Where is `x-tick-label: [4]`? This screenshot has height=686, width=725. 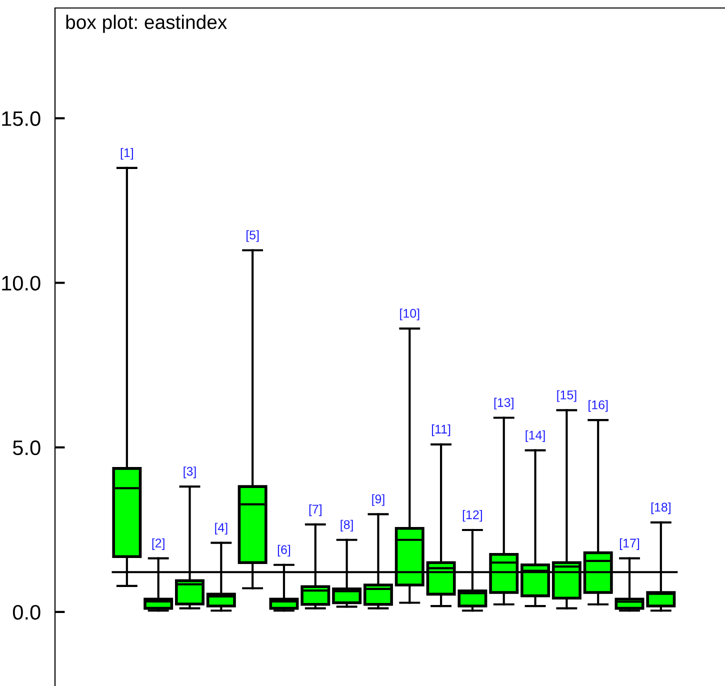
x-tick-label: [4] is located at coordinates (221, 528).